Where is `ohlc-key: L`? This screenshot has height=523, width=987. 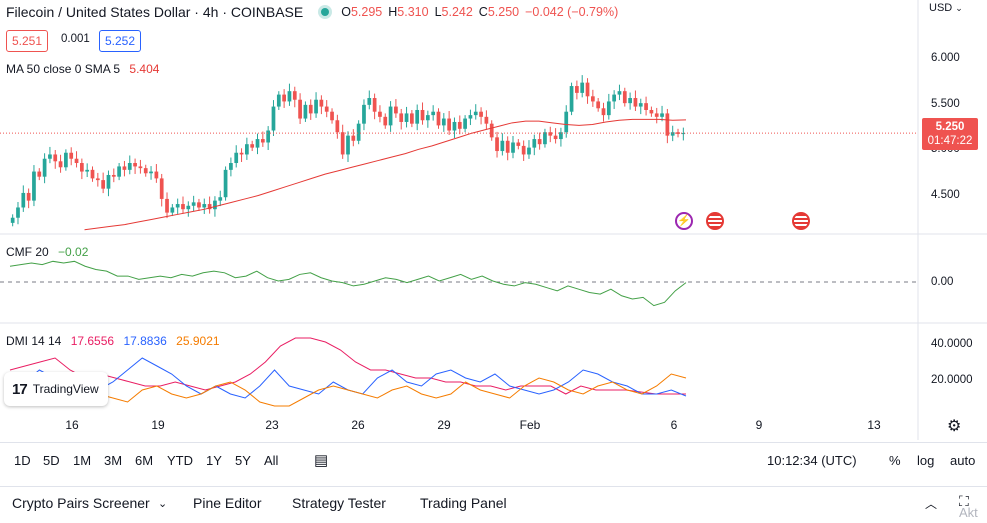
ohlc-key: L is located at coordinates (438, 12).